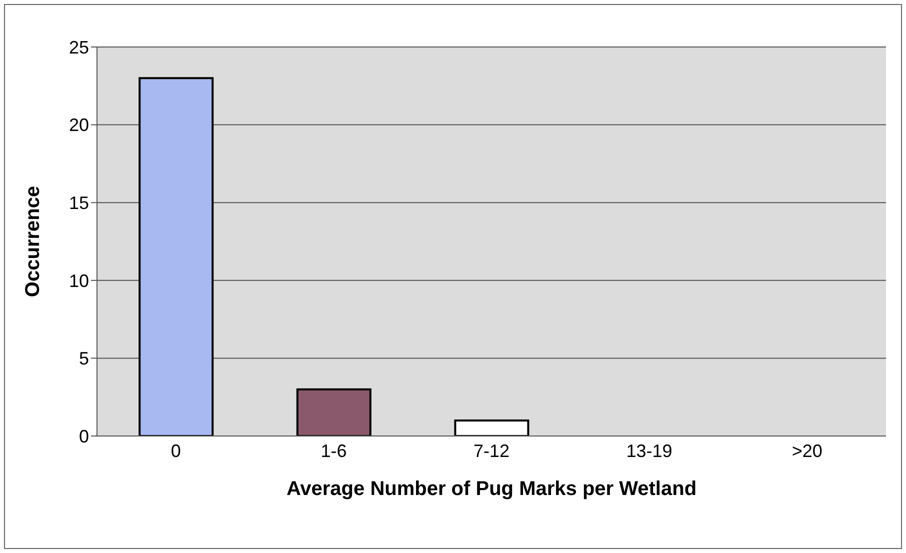  What do you see at coordinates (78, 202) in the screenshot?
I see `y-tick-label: 15` at bounding box center [78, 202].